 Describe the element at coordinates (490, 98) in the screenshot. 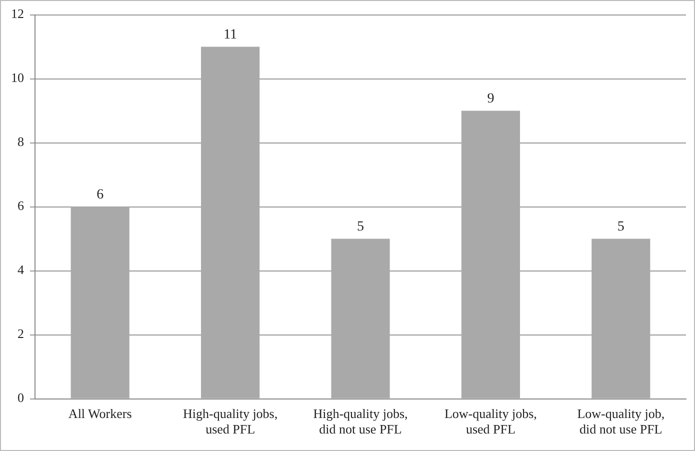

I see `data-label: 9` at that location.